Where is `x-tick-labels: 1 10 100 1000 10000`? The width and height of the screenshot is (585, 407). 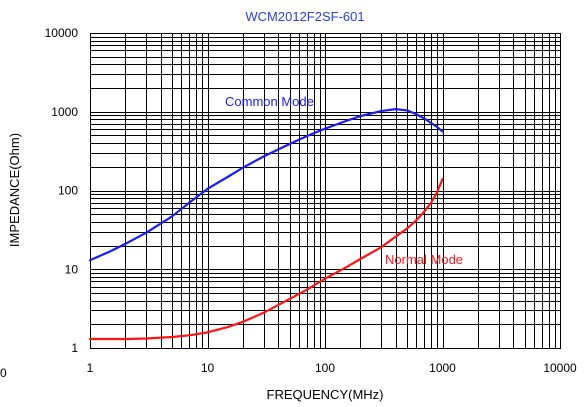
x-tick-labels: 1 10 100 1000 10000 is located at coordinates (332, 368).